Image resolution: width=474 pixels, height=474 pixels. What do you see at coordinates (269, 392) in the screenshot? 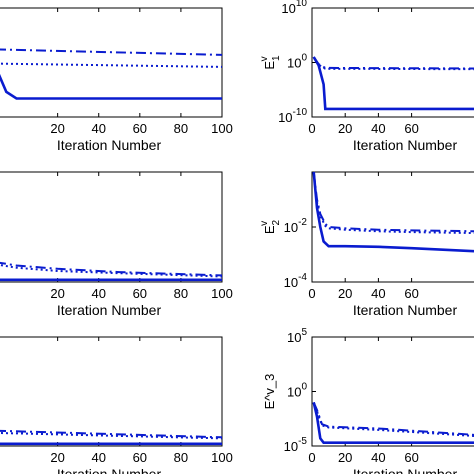
I see `y-axis-label: E^v_3` at bounding box center [269, 392].